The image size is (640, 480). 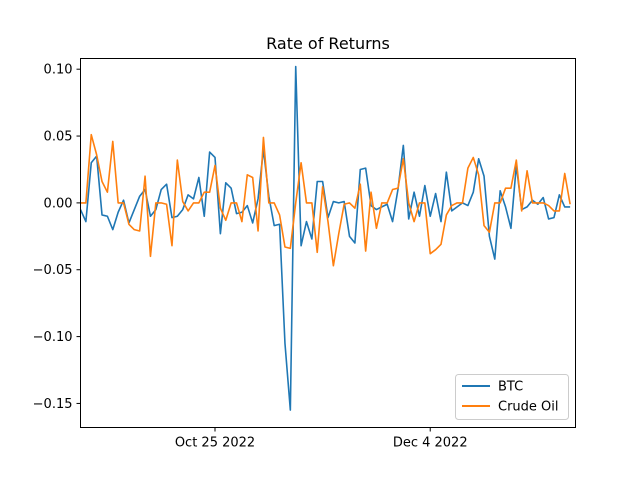 What do you see at coordinates (53, 337) in the screenshot?
I see `y-tick-label-4: −0.10` at bounding box center [53, 337].